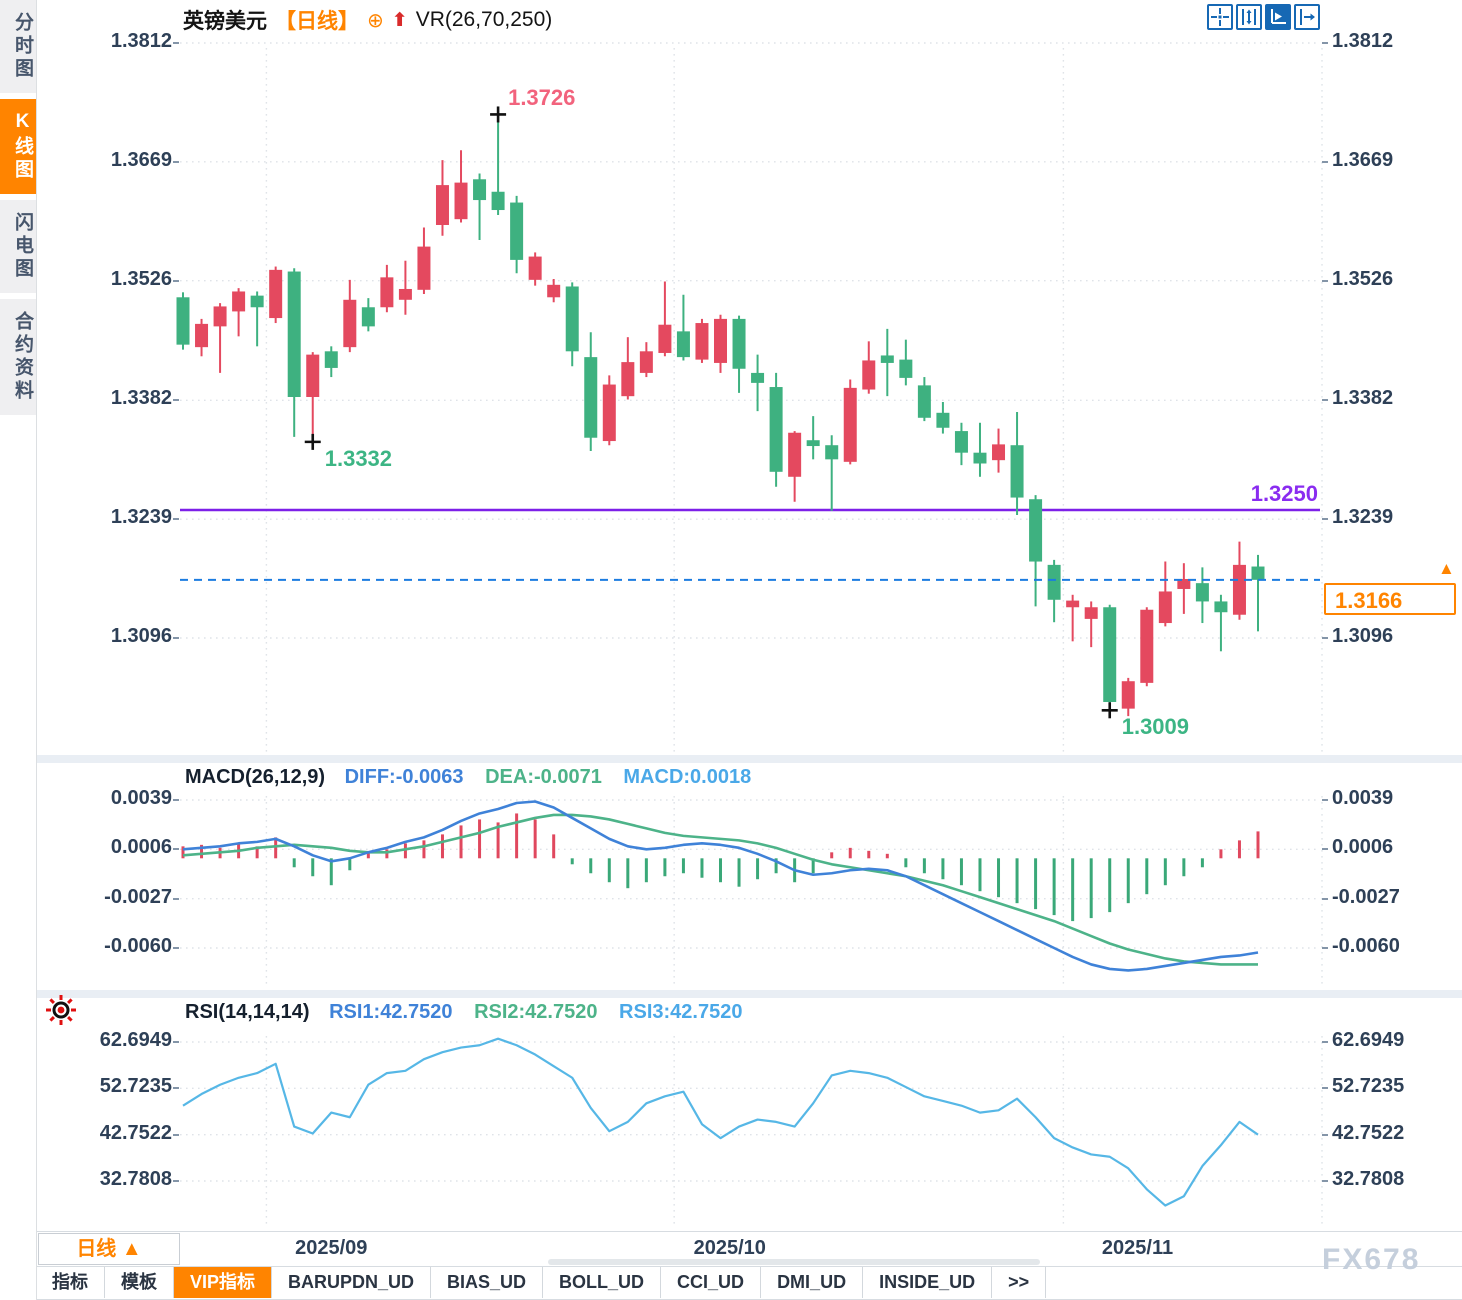  Describe the element at coordinates (247, 1012) in the screenshot. I see `rsi-title: RSI(14,14,14)` at that location.